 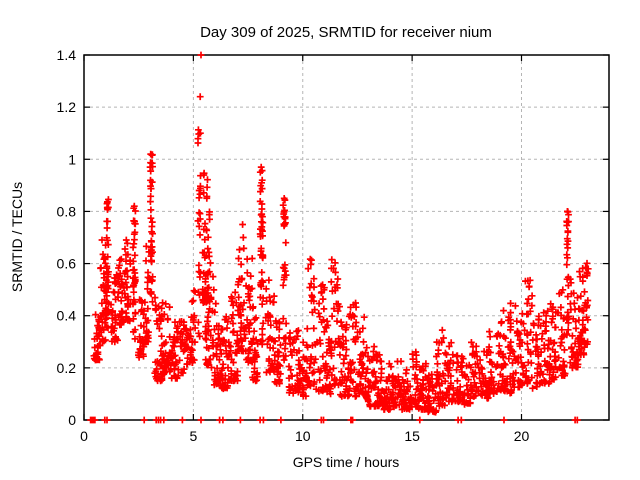 What do you see at coordinates (72, 420) in the screenshot?
I see `y-tick-label: 0` at bounding box center [72, 420].